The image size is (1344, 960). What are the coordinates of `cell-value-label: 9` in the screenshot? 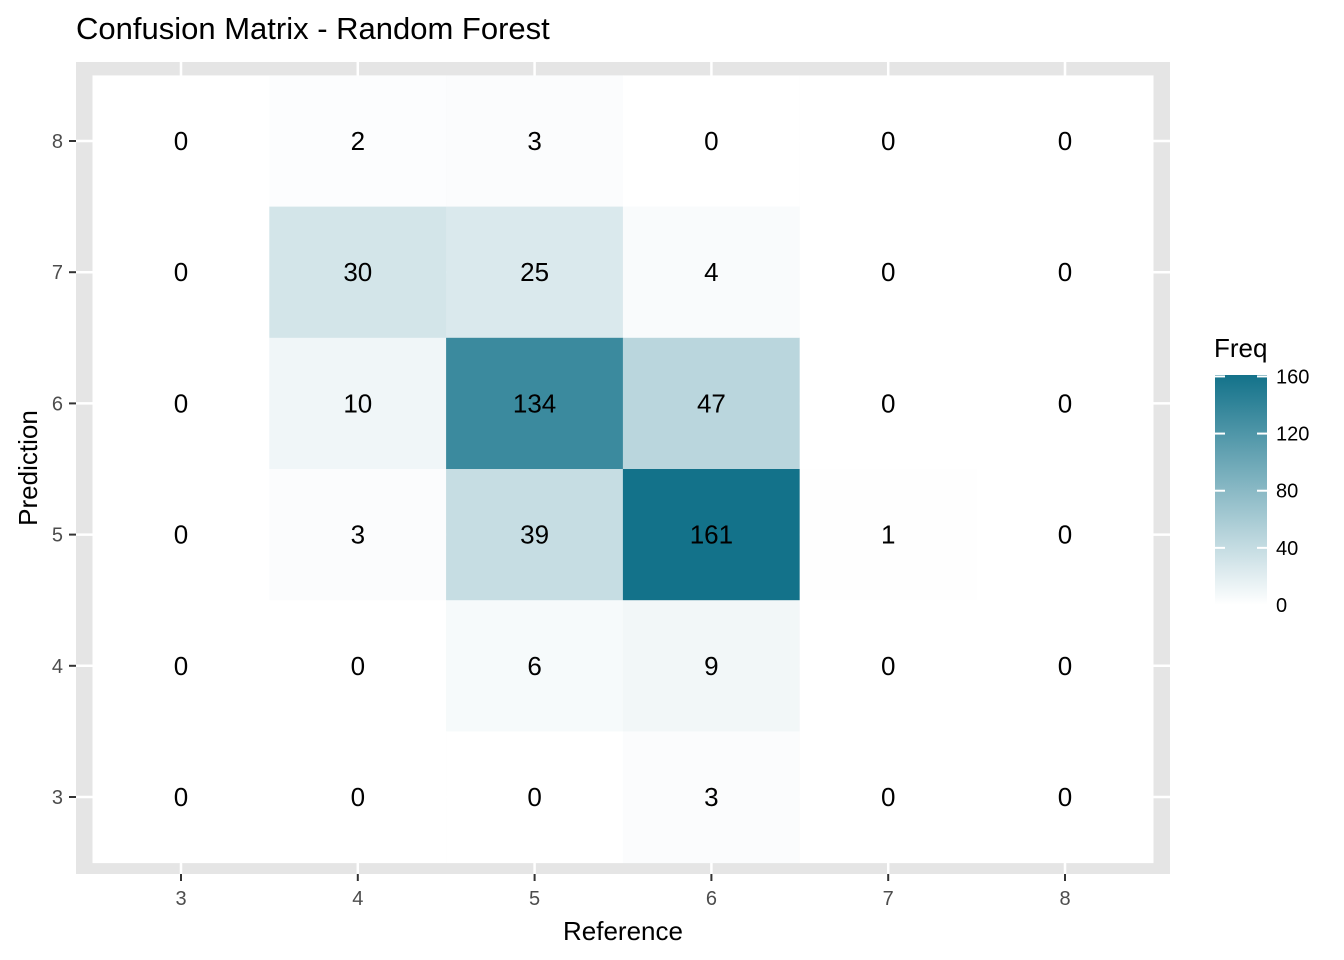 It's located at (711, 666).